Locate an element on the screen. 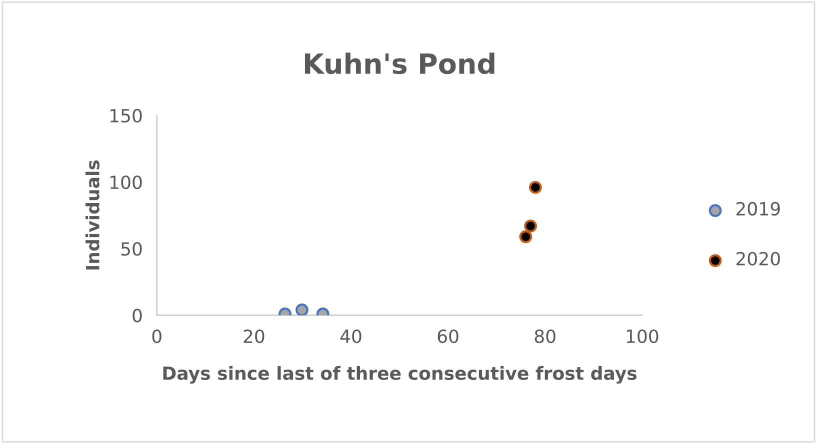  x-axis-title: Days since last of three consecutive frost days is located at coordinates (400, 375).